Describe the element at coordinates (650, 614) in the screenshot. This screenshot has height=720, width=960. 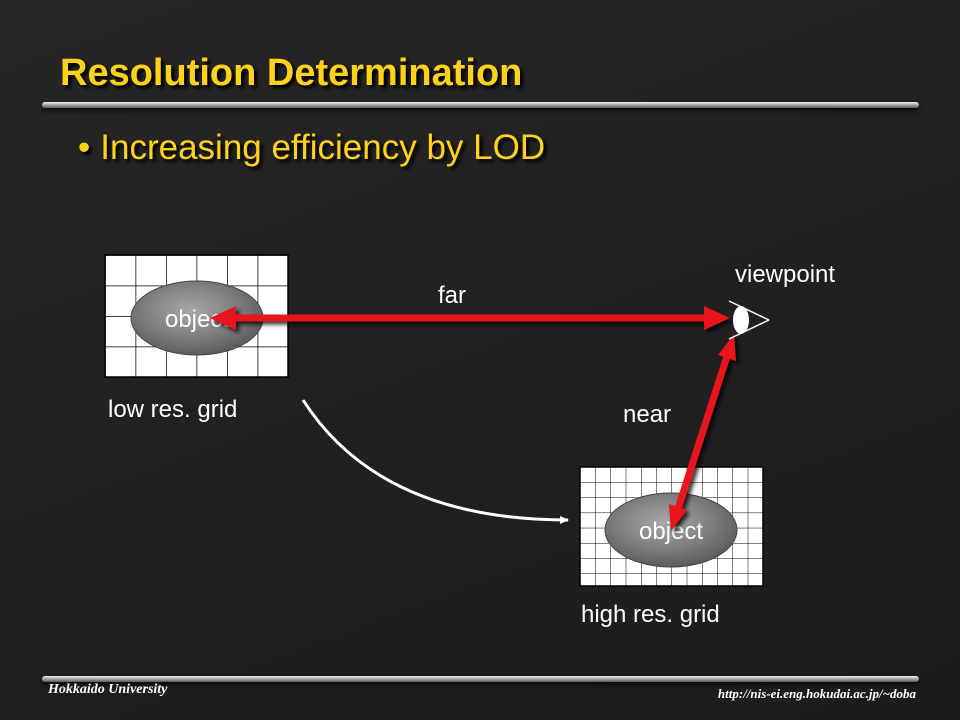
I see `high-res-grid-label: high res. grid` at that location.